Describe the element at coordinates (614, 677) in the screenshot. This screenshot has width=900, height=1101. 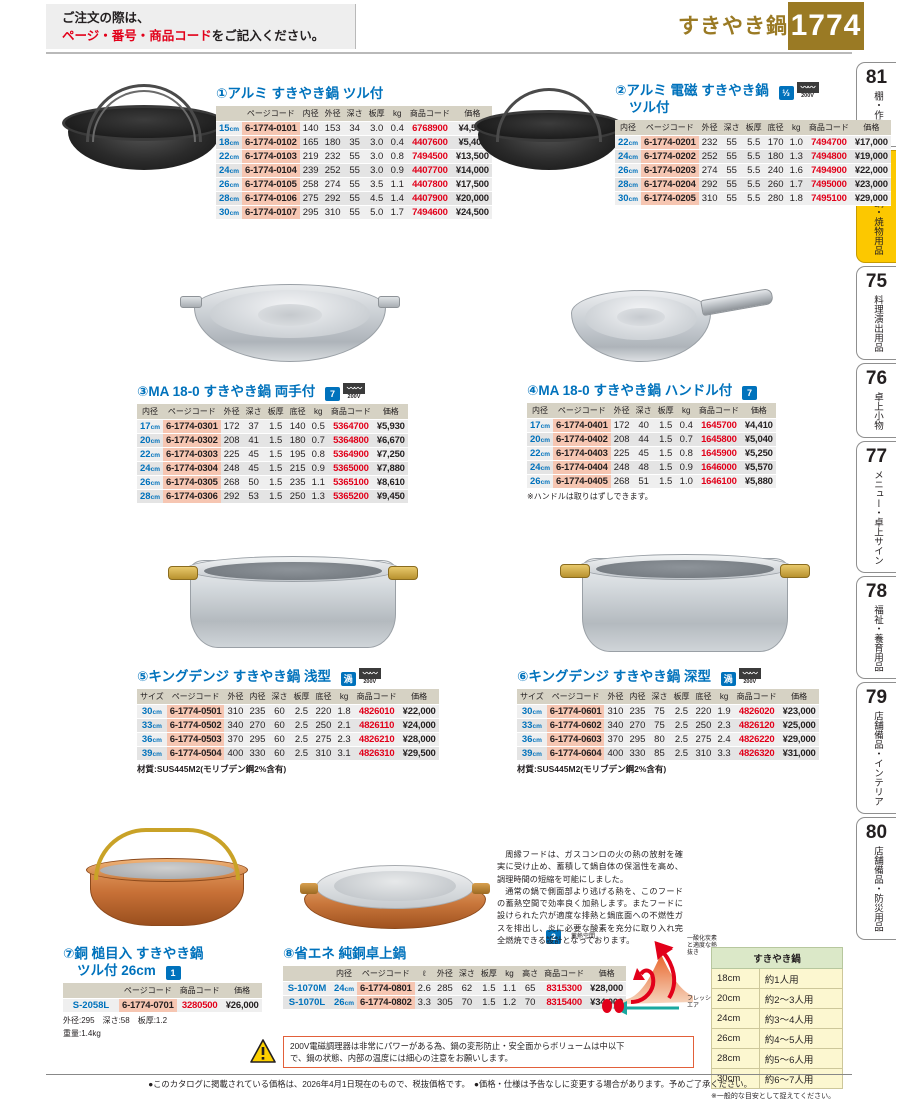
I see `product-6-title-main: ⑥キングデンジ すきやき鍋 深型` at that location.